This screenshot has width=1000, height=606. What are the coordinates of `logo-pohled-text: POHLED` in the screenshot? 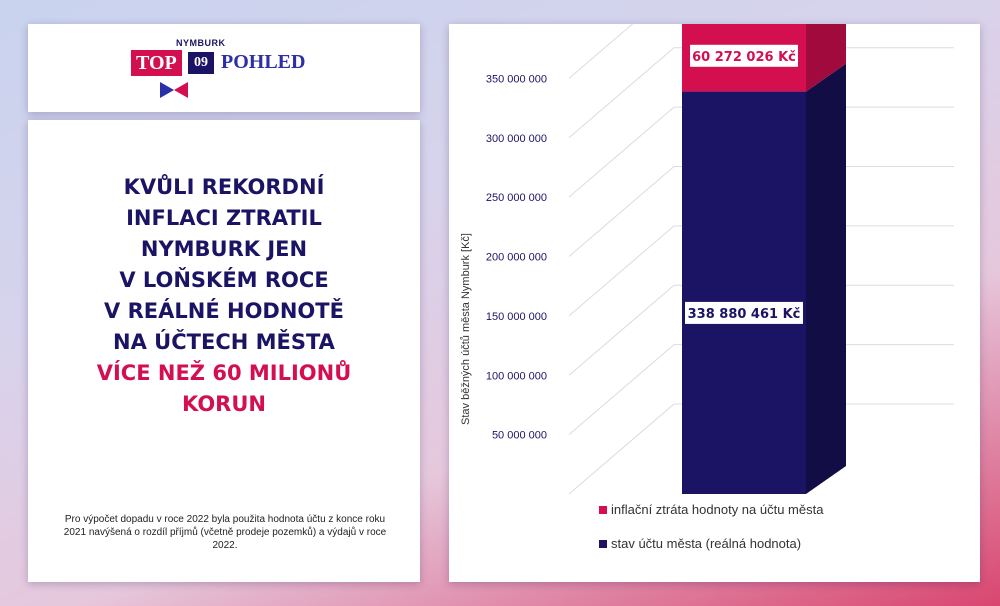 It's located at (263, 62).